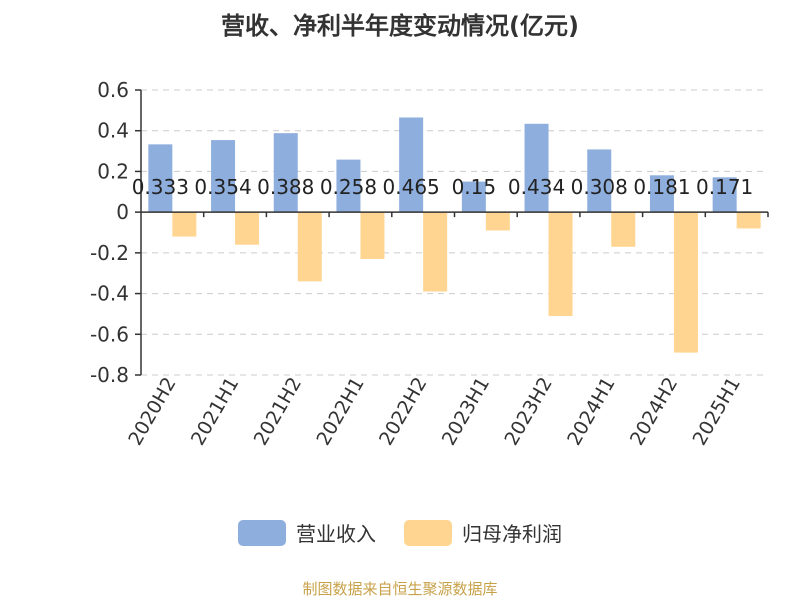 This screenshot has height=600, width=800. What do you see at coordinates (403, 412) in the screenshot?
I see `x-tick-label: 2022H2` at bounding box center [403, 412].